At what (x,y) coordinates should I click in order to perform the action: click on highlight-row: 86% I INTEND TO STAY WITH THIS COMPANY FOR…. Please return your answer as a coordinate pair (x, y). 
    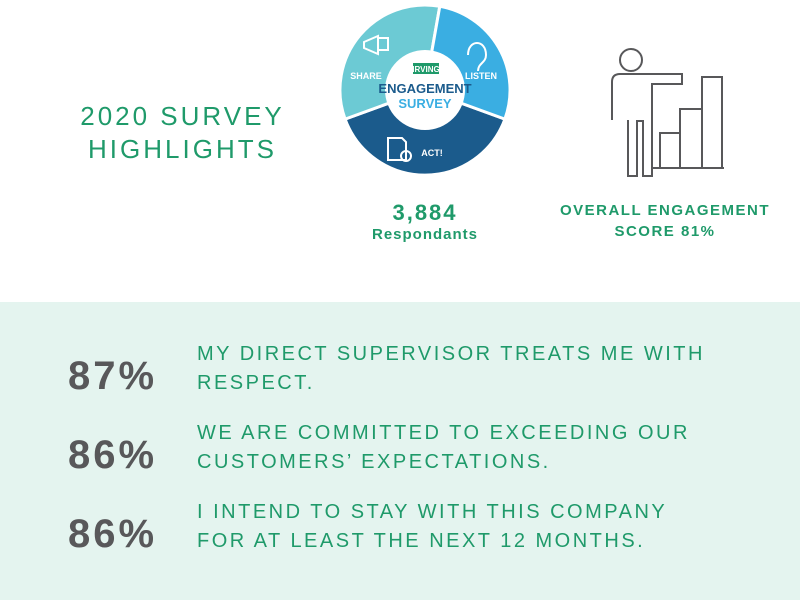
    Looking at the image, I should click on (400, 533).